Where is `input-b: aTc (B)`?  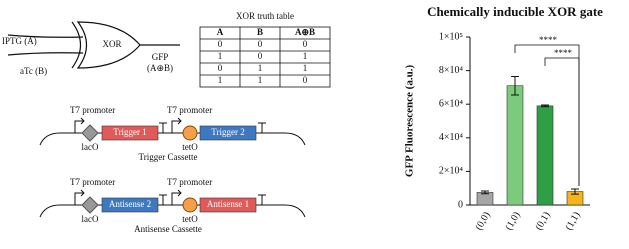
input-b: aTc (B) is located at coordinates (33, 71).